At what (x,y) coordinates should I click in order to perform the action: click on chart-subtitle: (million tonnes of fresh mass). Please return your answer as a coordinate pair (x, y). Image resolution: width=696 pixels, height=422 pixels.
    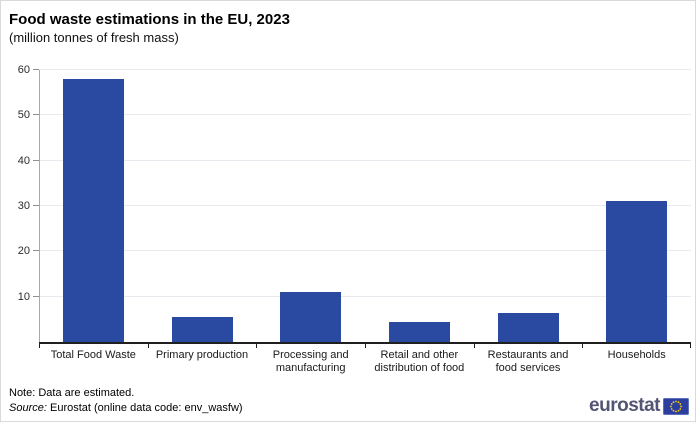
    Looking at the image, I should click on (94, 37).